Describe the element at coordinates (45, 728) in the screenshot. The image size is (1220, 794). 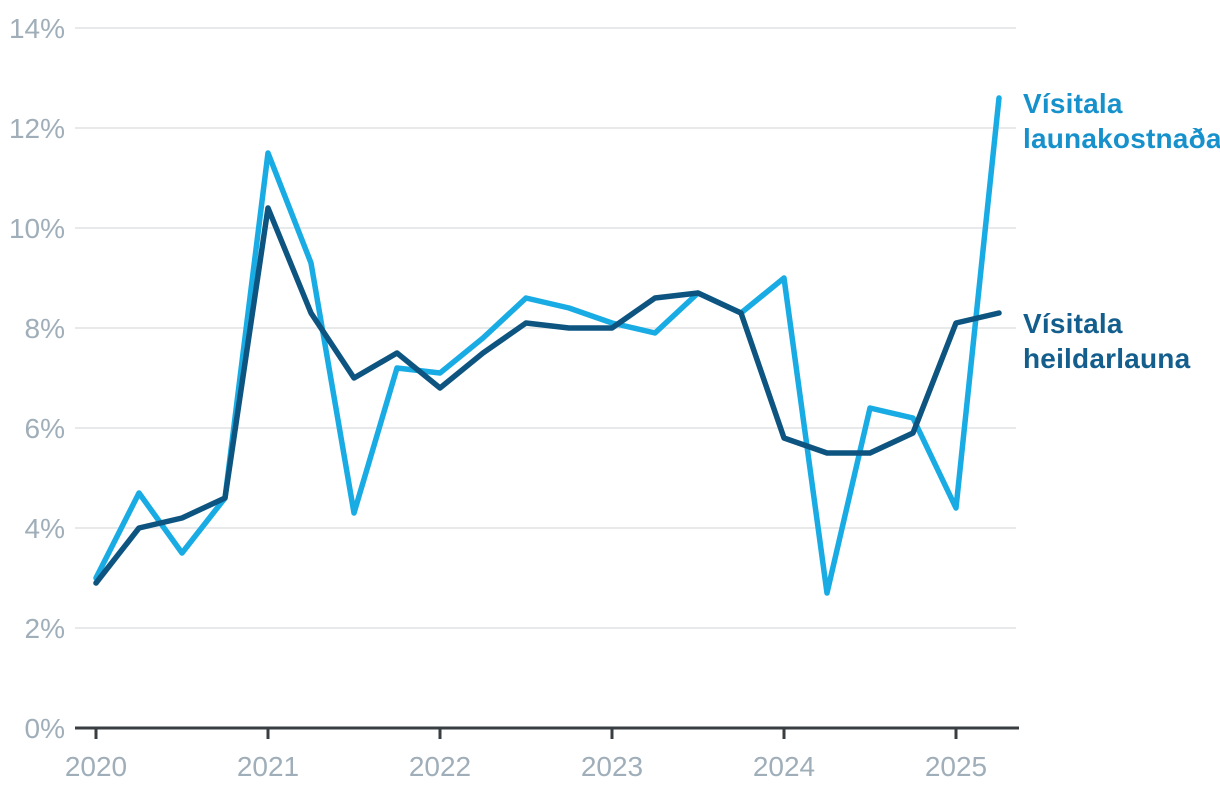
I see `y-tick-label-0%: 0%` at that location.